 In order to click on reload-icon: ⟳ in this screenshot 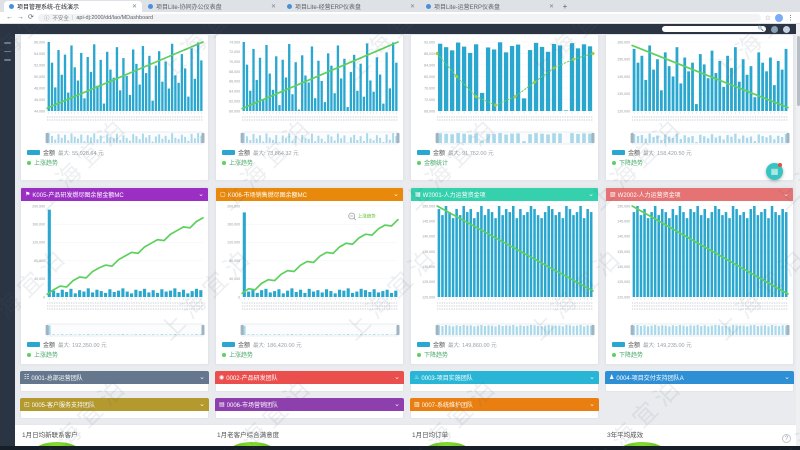, I will do `click(31, 17)`.